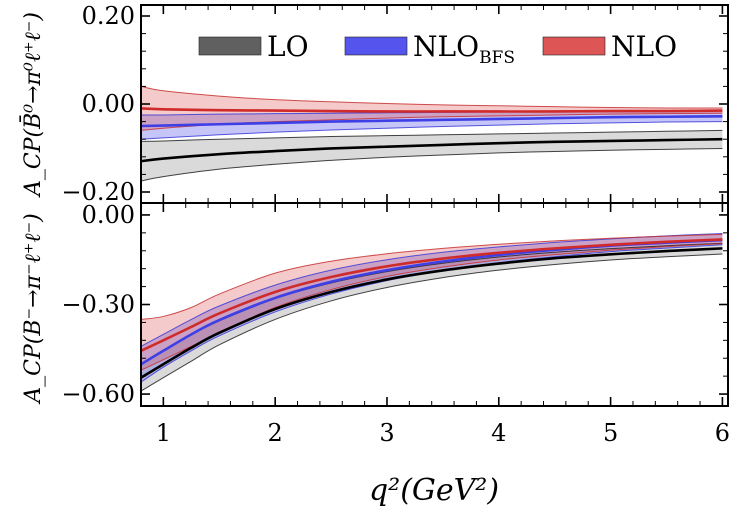  What do you see at coordinates (288, 46) in the screenshot?
I see `legend-label-lo: LO` at bounding box center [288, 46].